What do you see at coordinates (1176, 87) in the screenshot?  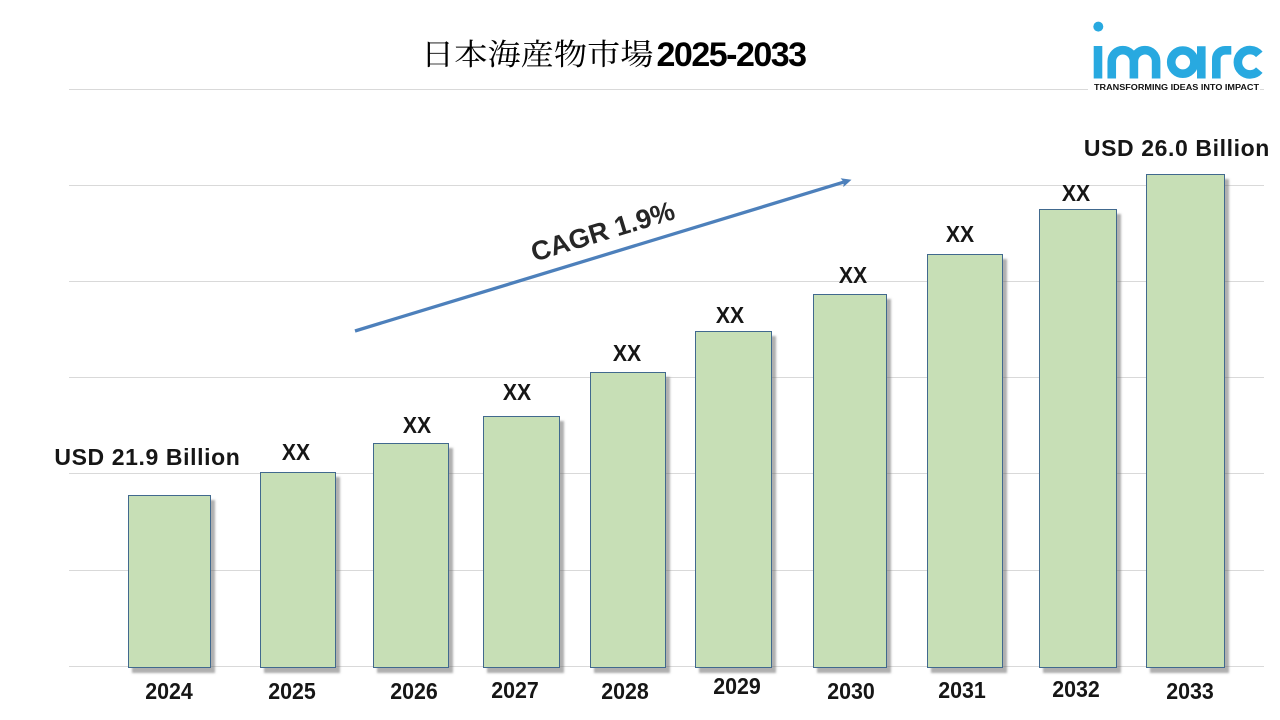 I see `svg-text: TRANSFORMING IDEAS INTO IMPACT` at bounding box center [1176, 87].